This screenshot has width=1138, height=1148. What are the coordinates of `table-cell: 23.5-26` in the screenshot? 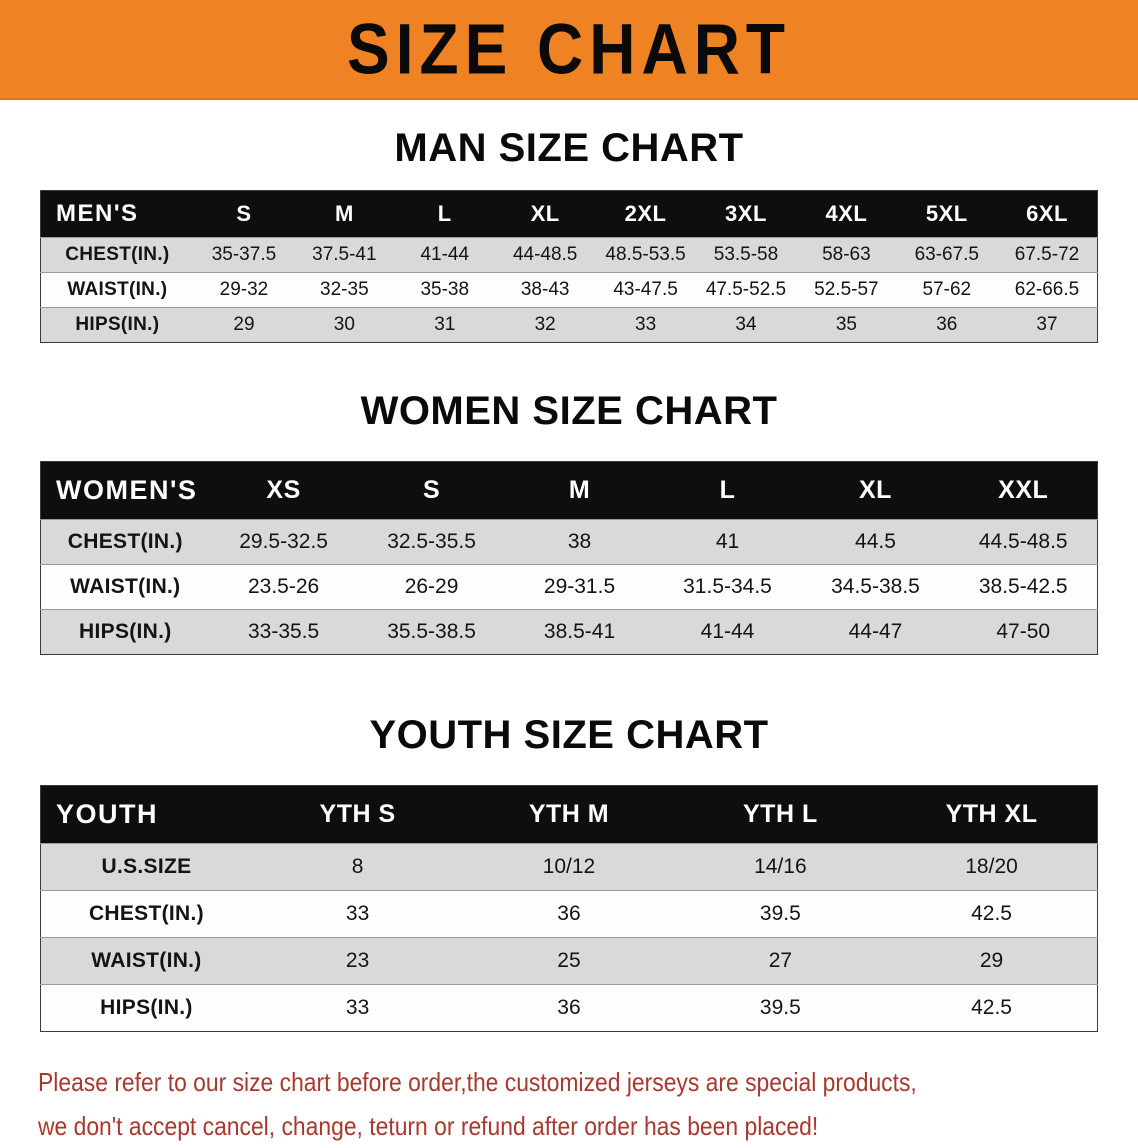 It's located at (283, 587).